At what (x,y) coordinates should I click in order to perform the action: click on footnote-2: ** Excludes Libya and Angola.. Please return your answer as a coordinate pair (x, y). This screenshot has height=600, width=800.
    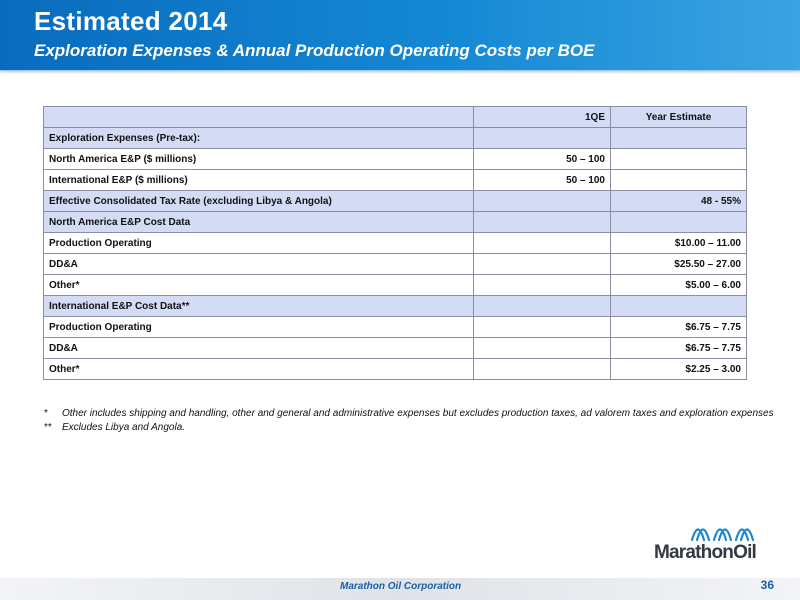
    Looking at the image, I should click on (409, 428).